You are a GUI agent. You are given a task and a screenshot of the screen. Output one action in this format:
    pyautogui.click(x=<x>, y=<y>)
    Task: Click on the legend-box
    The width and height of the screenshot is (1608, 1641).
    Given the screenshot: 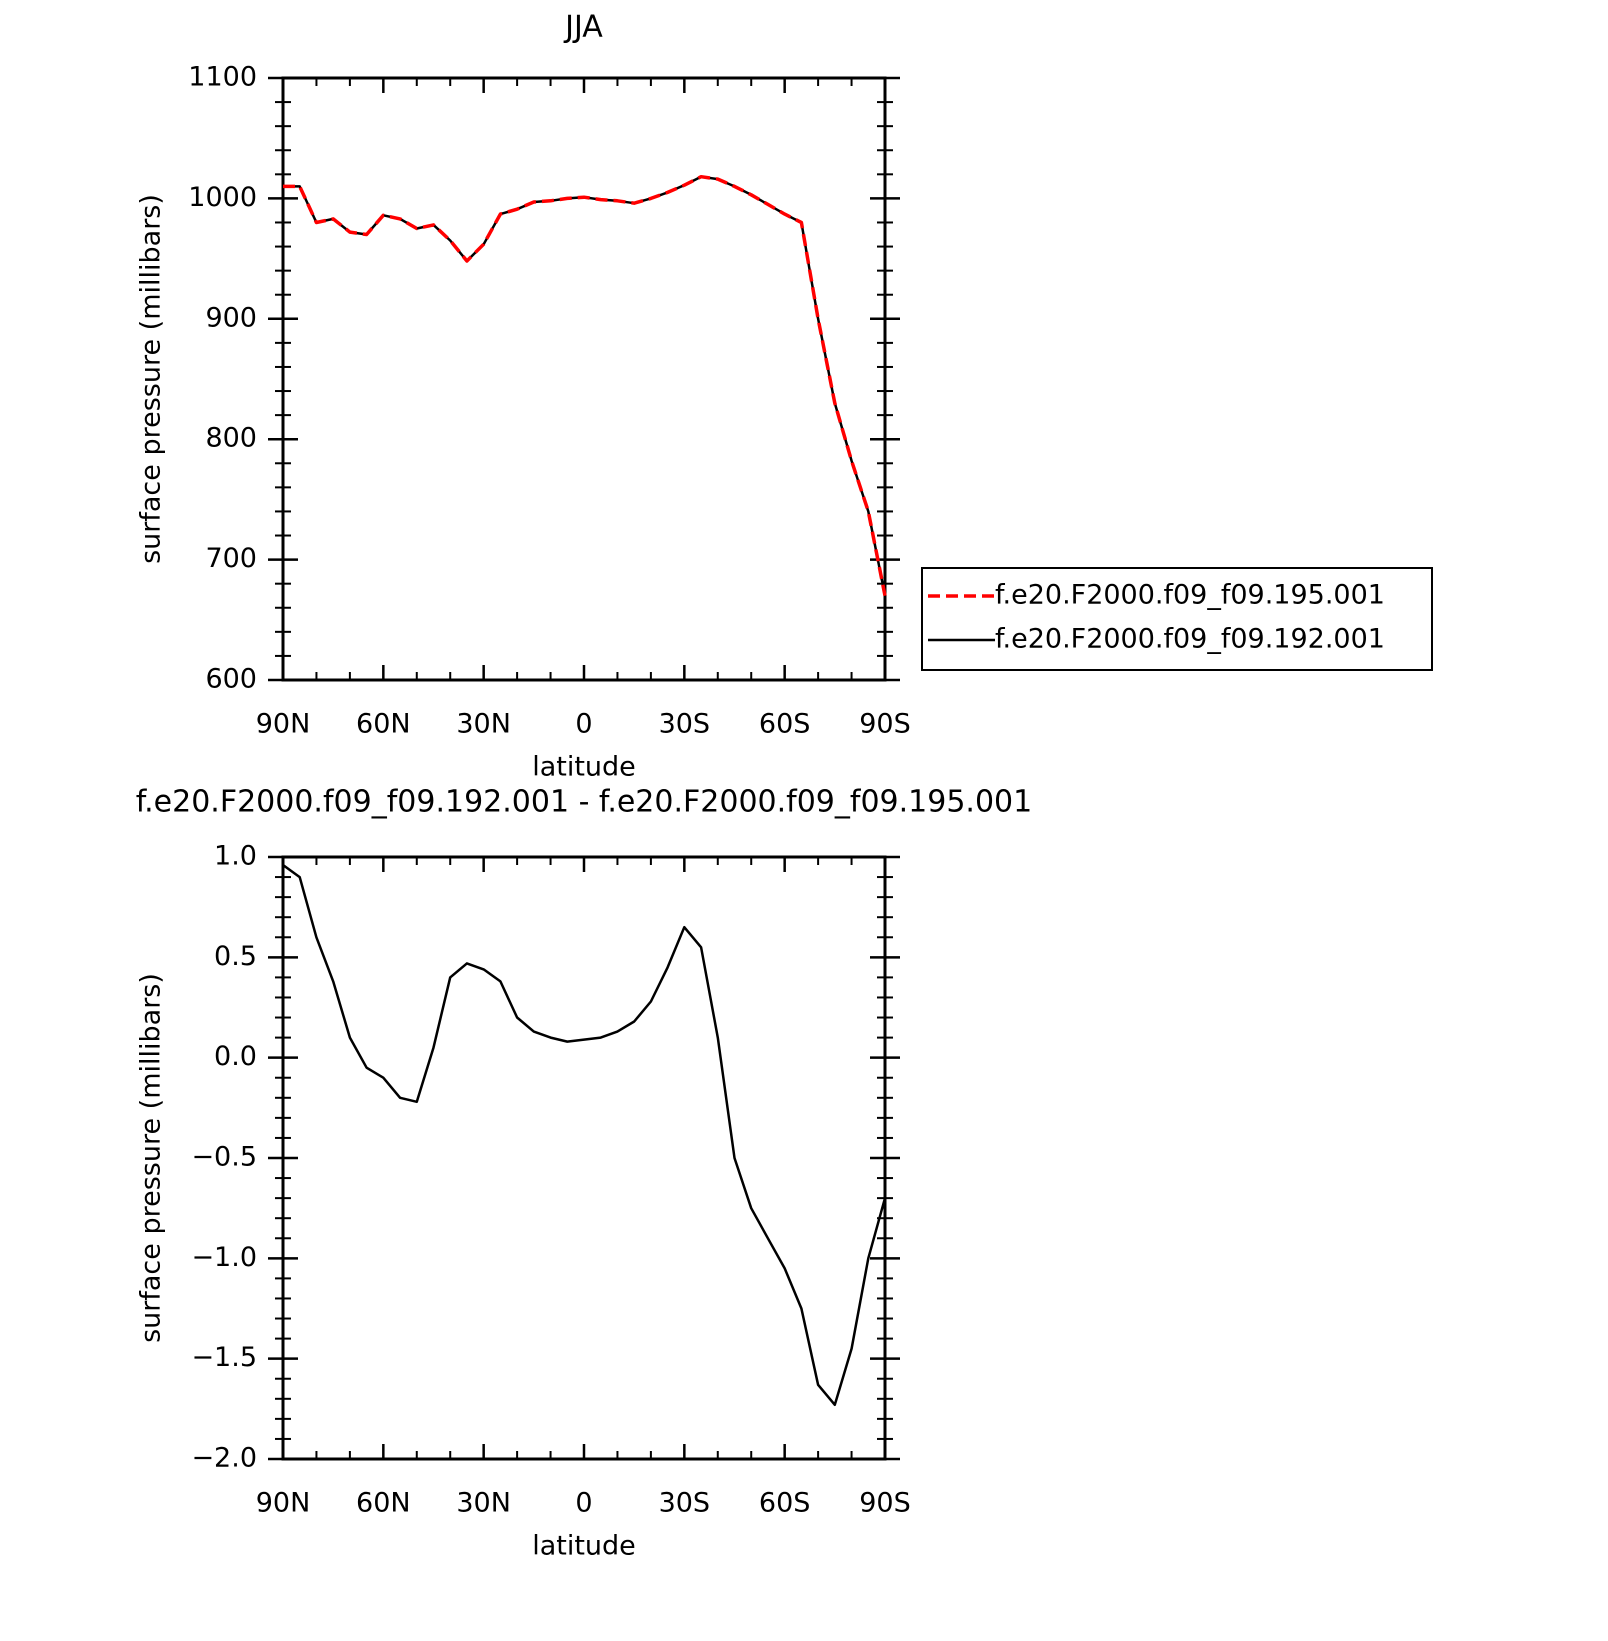 What is the action you would take?
    pyautogui.click(x=1177, y=619)
    